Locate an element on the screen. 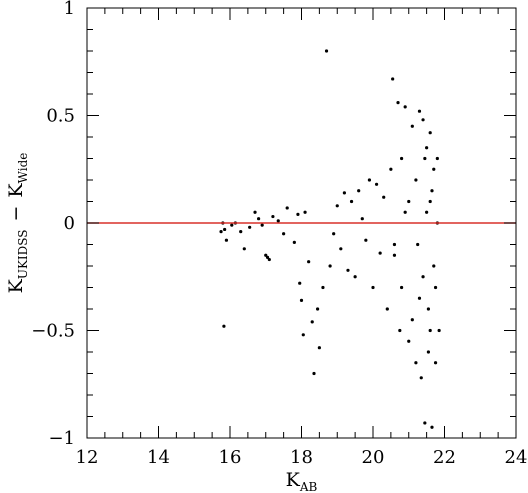 The width and height of the screenshot is (528, 493). x-tick-label: 20 is located at coordinates (373, 457).